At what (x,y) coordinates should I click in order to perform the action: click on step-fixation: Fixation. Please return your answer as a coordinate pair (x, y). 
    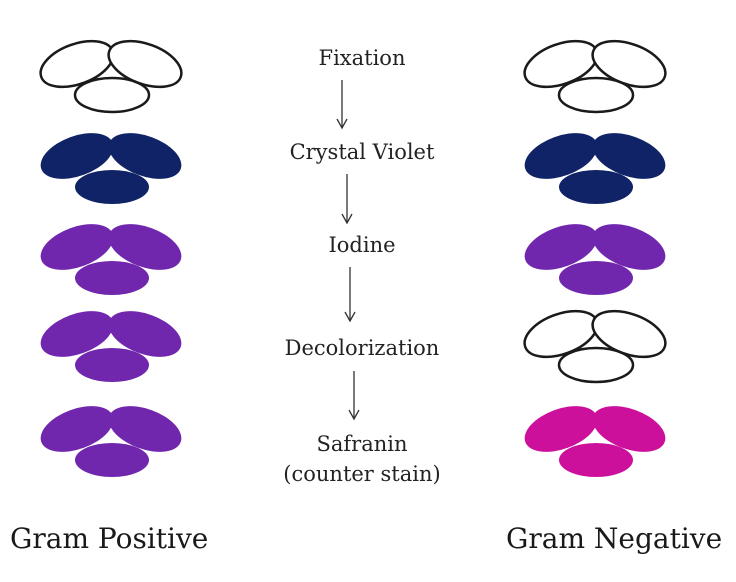
    Looking at the image, I should click on (362, 58).